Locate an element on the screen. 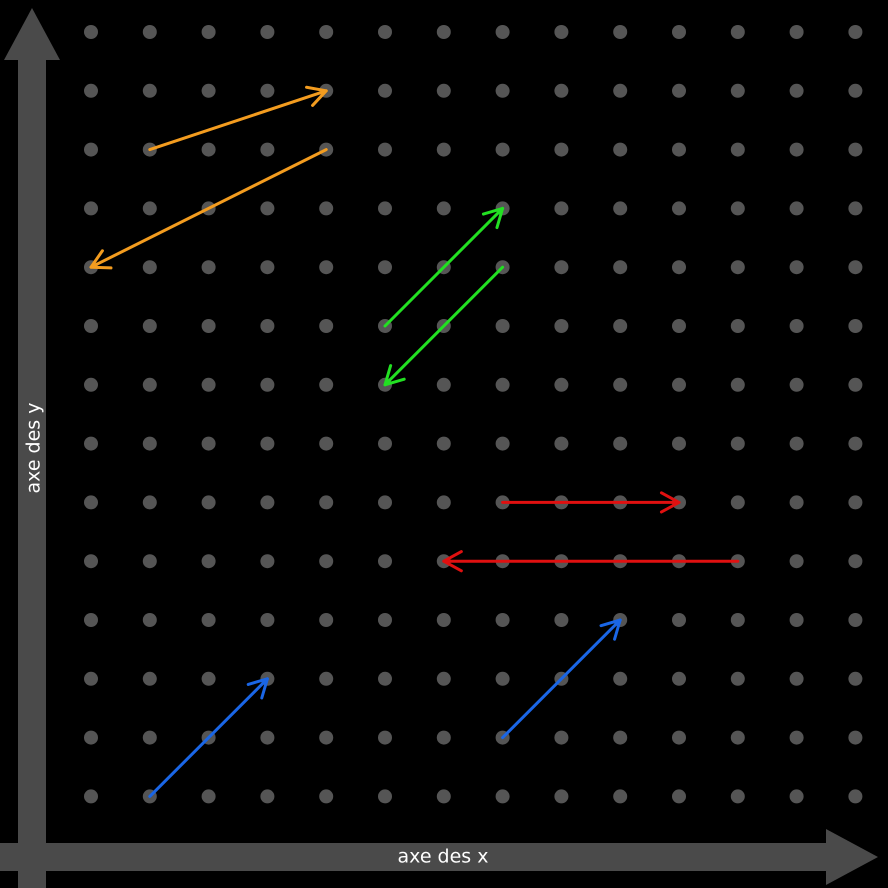 Image resolution: width=888 pixels, height=888 pixels. x-axis-head is located at coordinates (852, 857).